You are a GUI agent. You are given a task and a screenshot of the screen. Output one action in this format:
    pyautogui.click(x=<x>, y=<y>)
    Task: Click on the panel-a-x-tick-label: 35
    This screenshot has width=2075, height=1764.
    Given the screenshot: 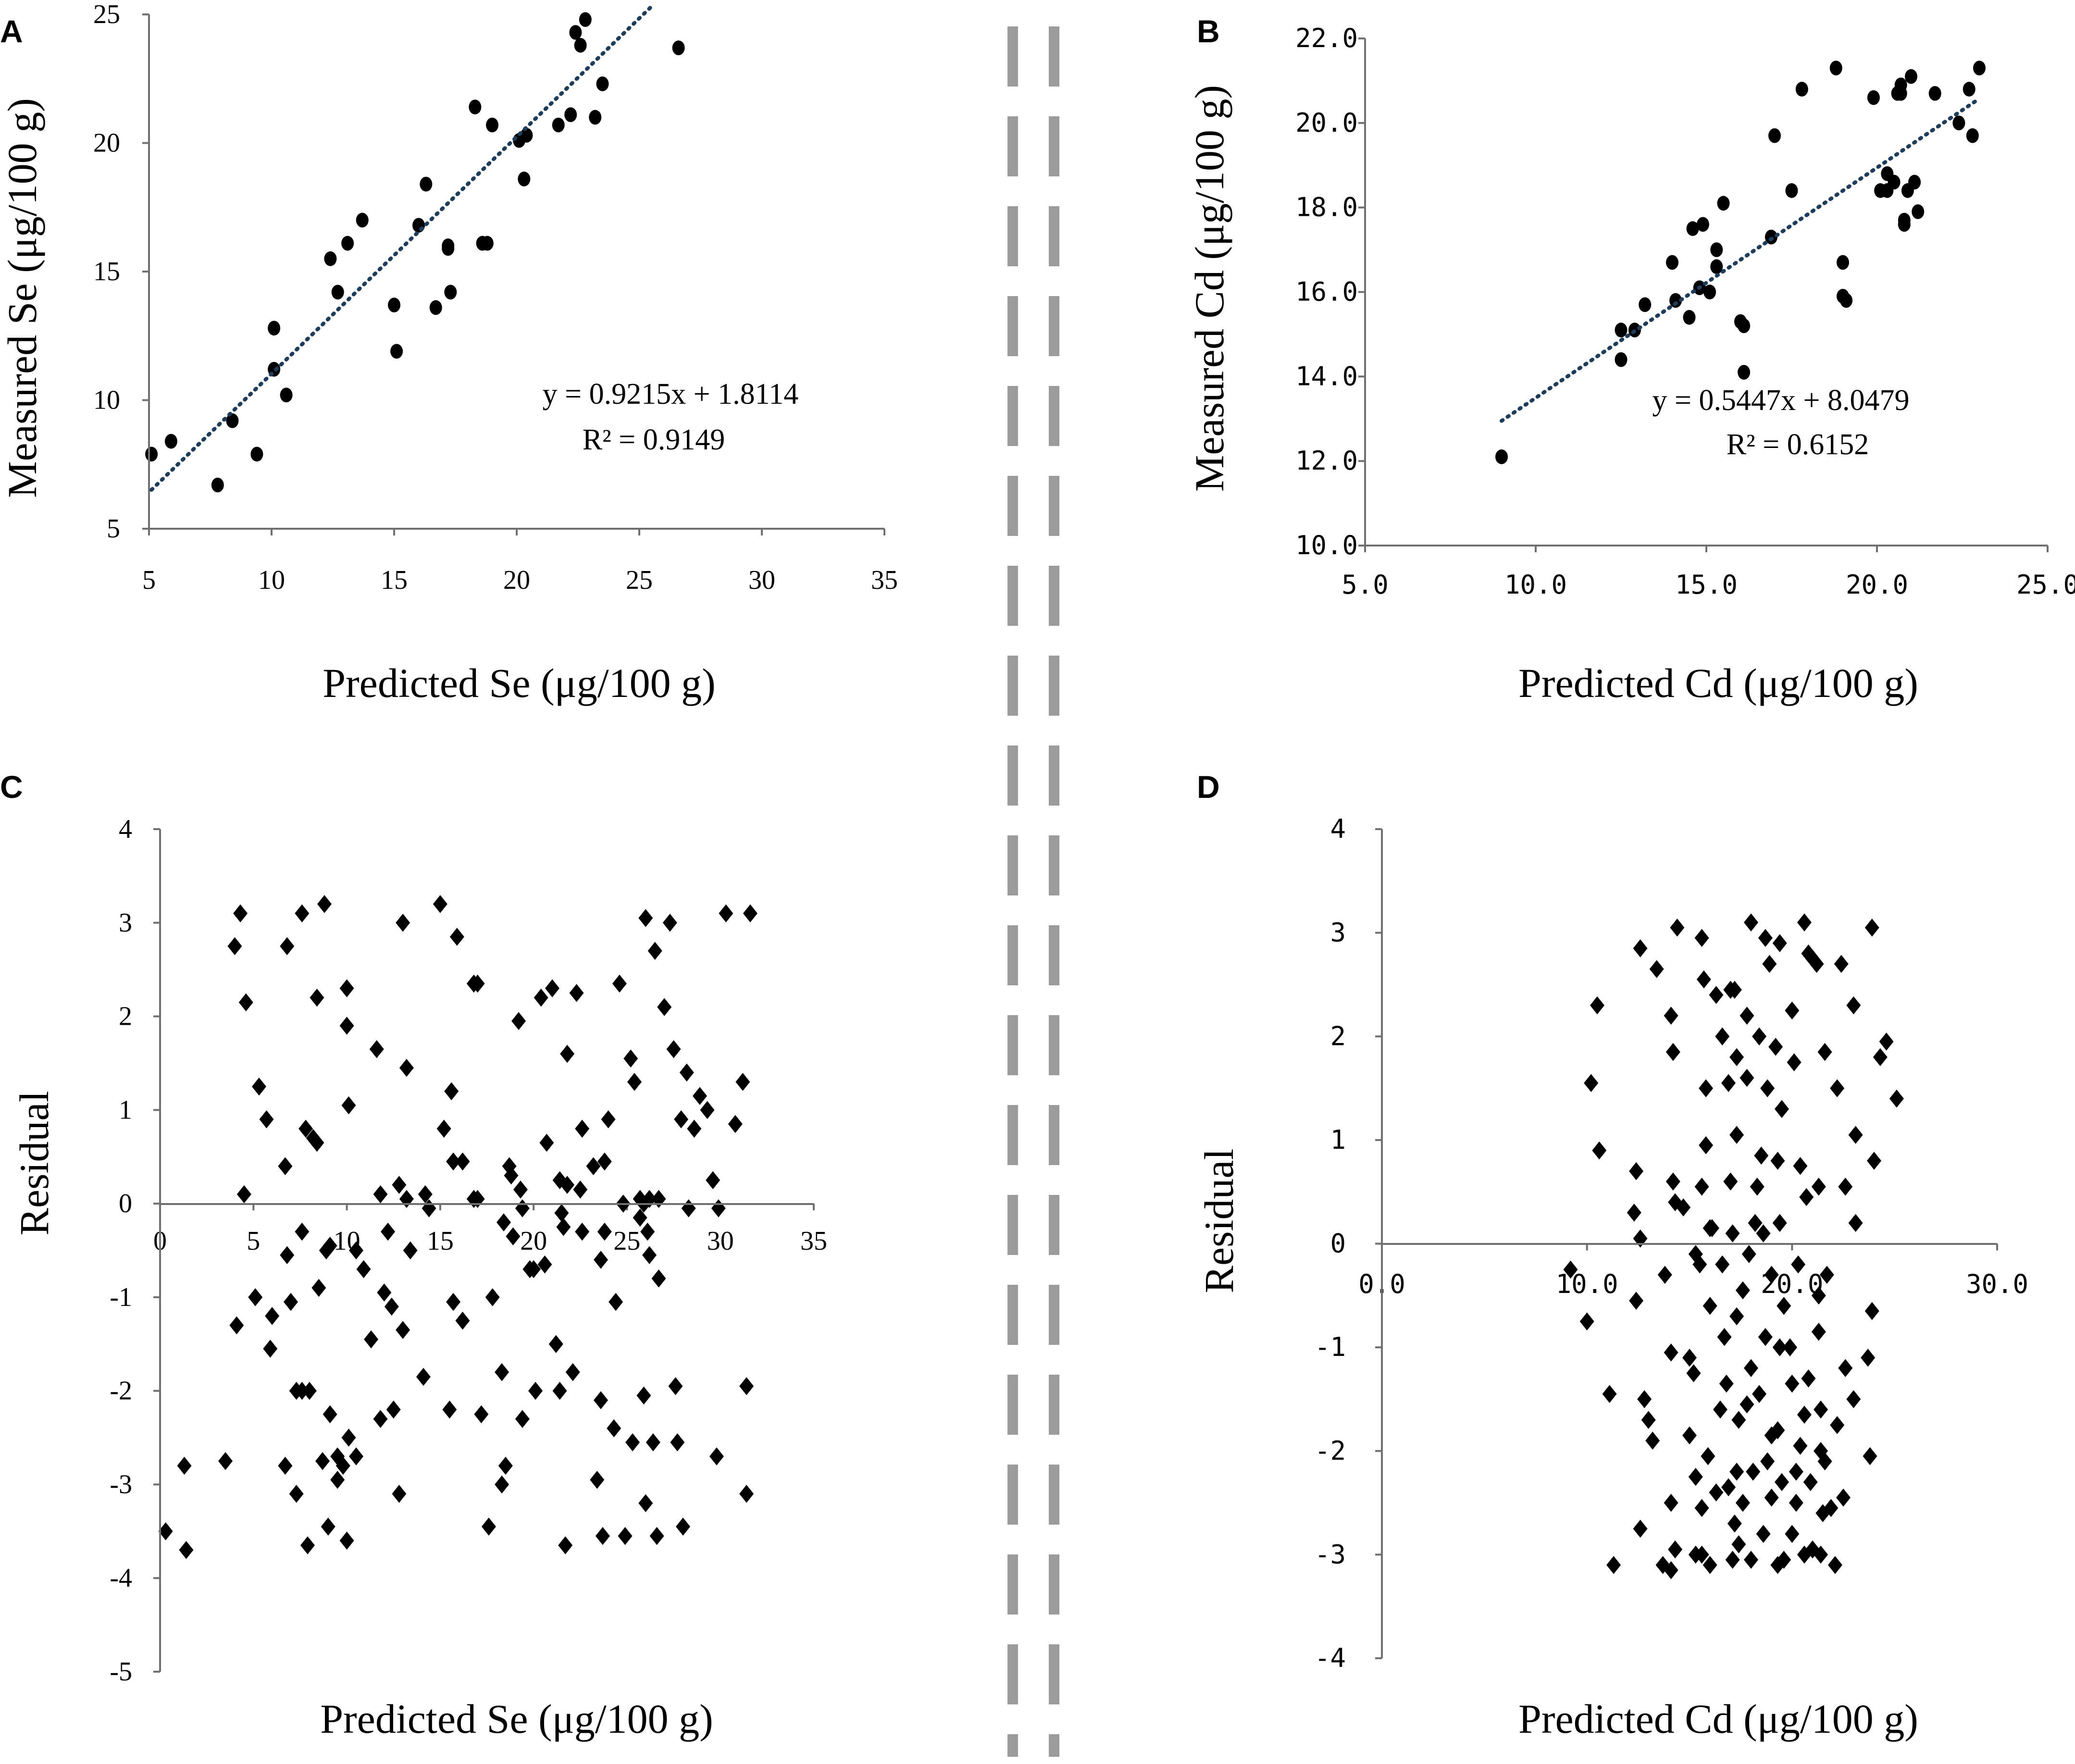 What is the action you would take?
    pyautogui.click(x=884, y=580)
    